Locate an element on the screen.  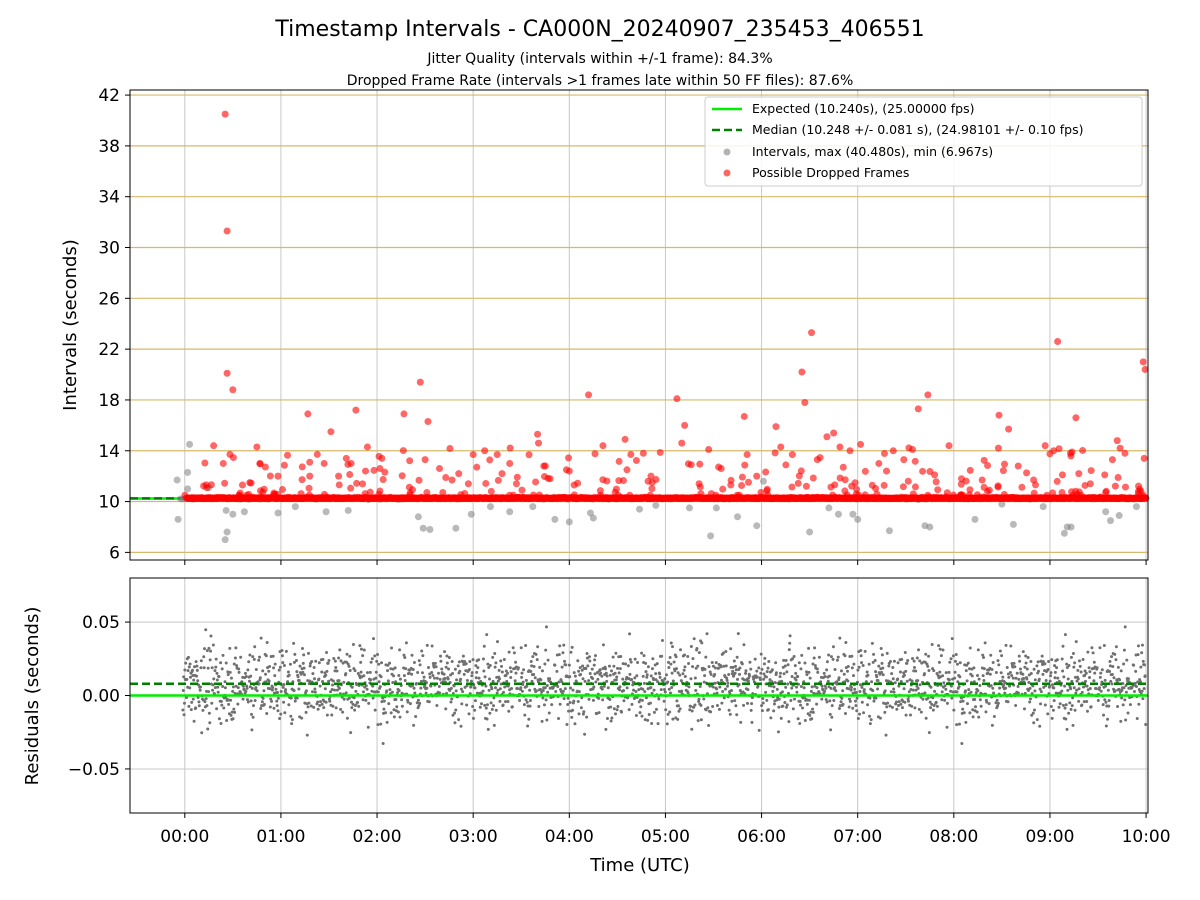
interval-point is located at coordinates (177, 480).